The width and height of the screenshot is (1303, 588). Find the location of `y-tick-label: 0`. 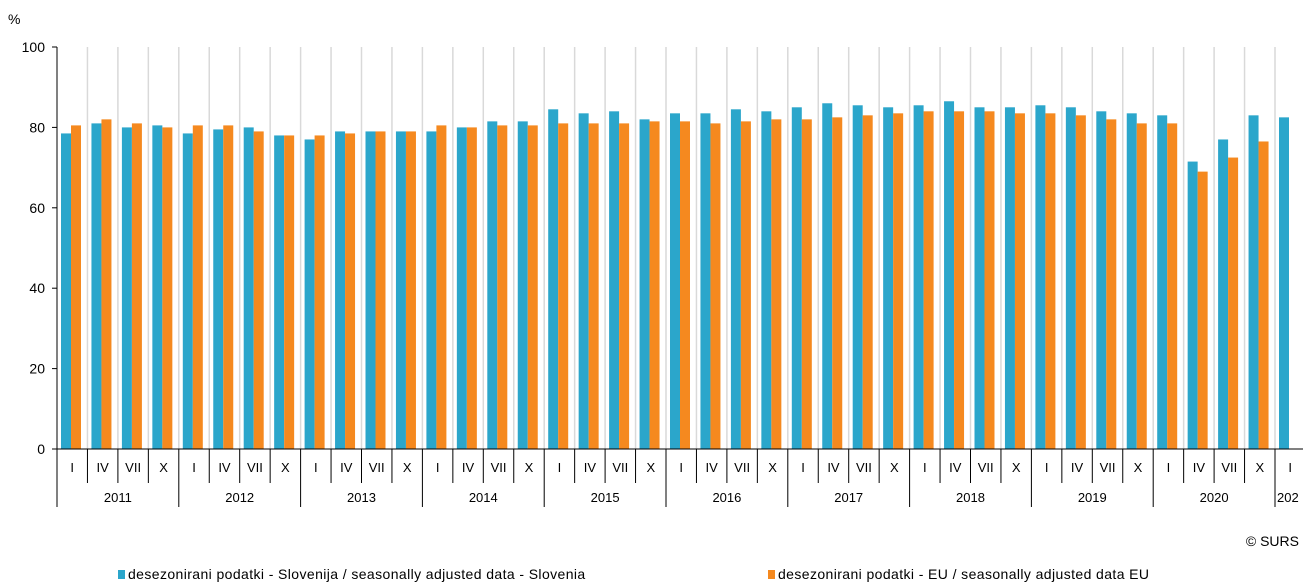

y-tick-label: 0 is located at coordinates (41, 449).